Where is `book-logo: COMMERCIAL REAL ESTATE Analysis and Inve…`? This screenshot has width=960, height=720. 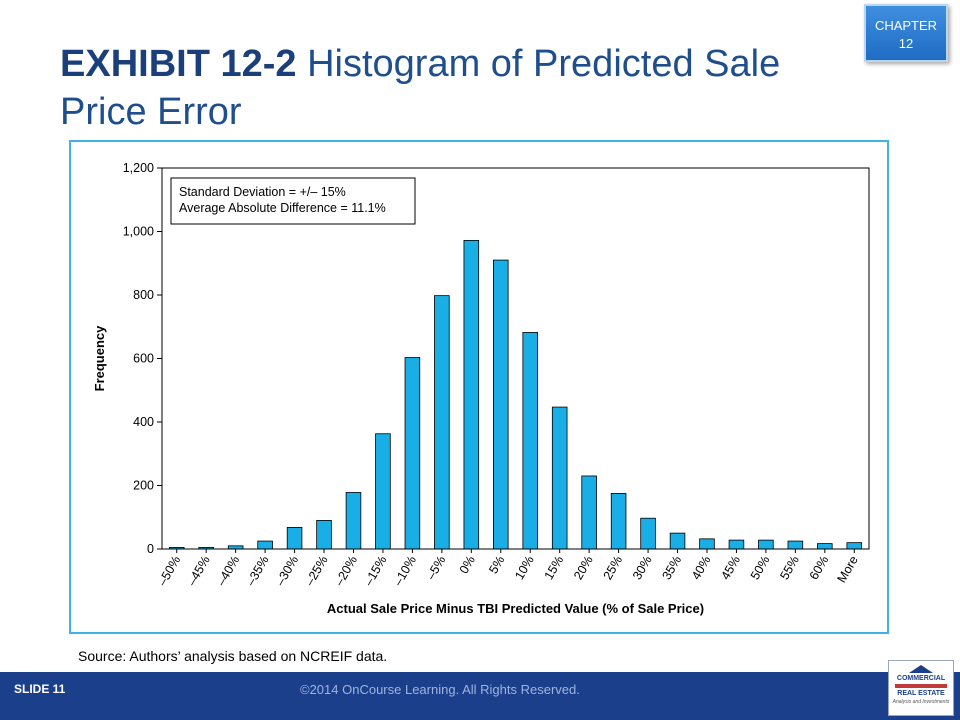
book-logo: COMMERCIAL REAL ESTATE Analysis and Inve… is located at coordinates (921, 688).